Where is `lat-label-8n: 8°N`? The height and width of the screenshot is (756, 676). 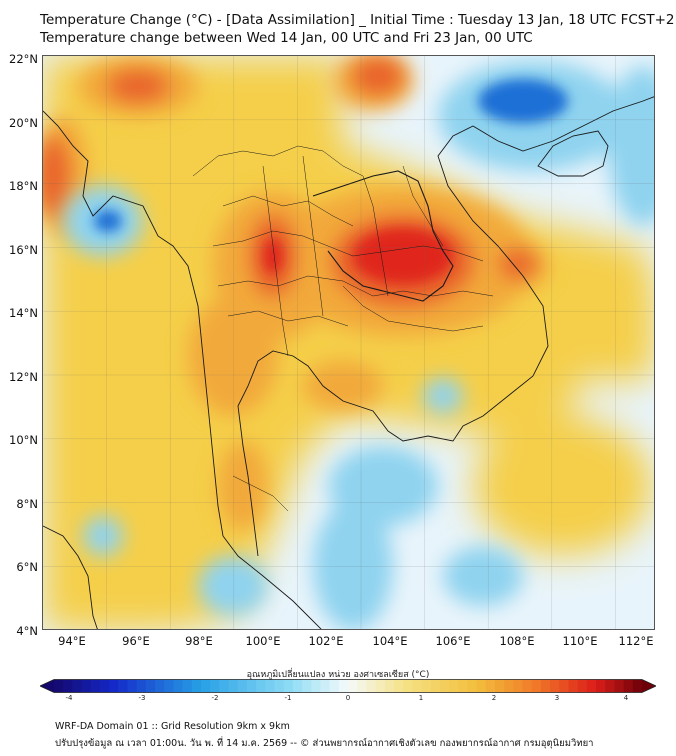 lat-label-8n: 8°N is located at coordinates (27, 504).